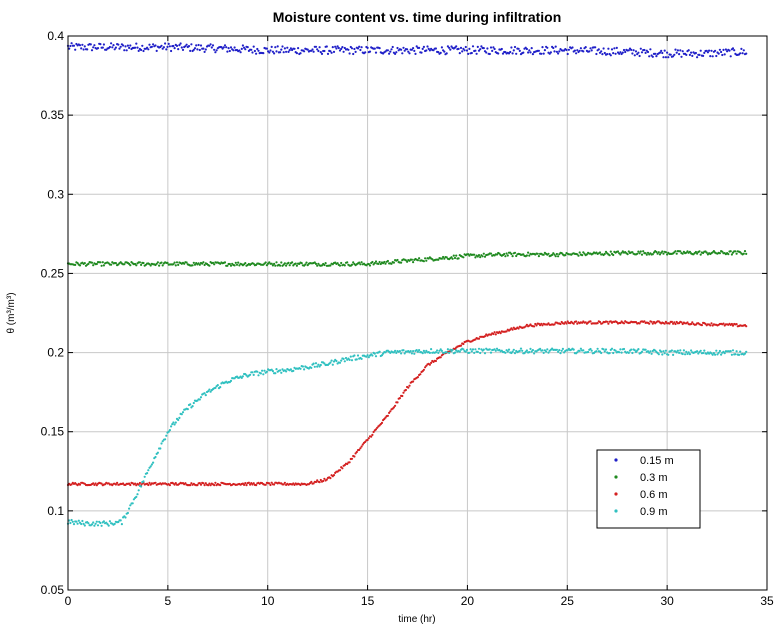  I want to click on x-tick-label: 5, so click(168, 601).